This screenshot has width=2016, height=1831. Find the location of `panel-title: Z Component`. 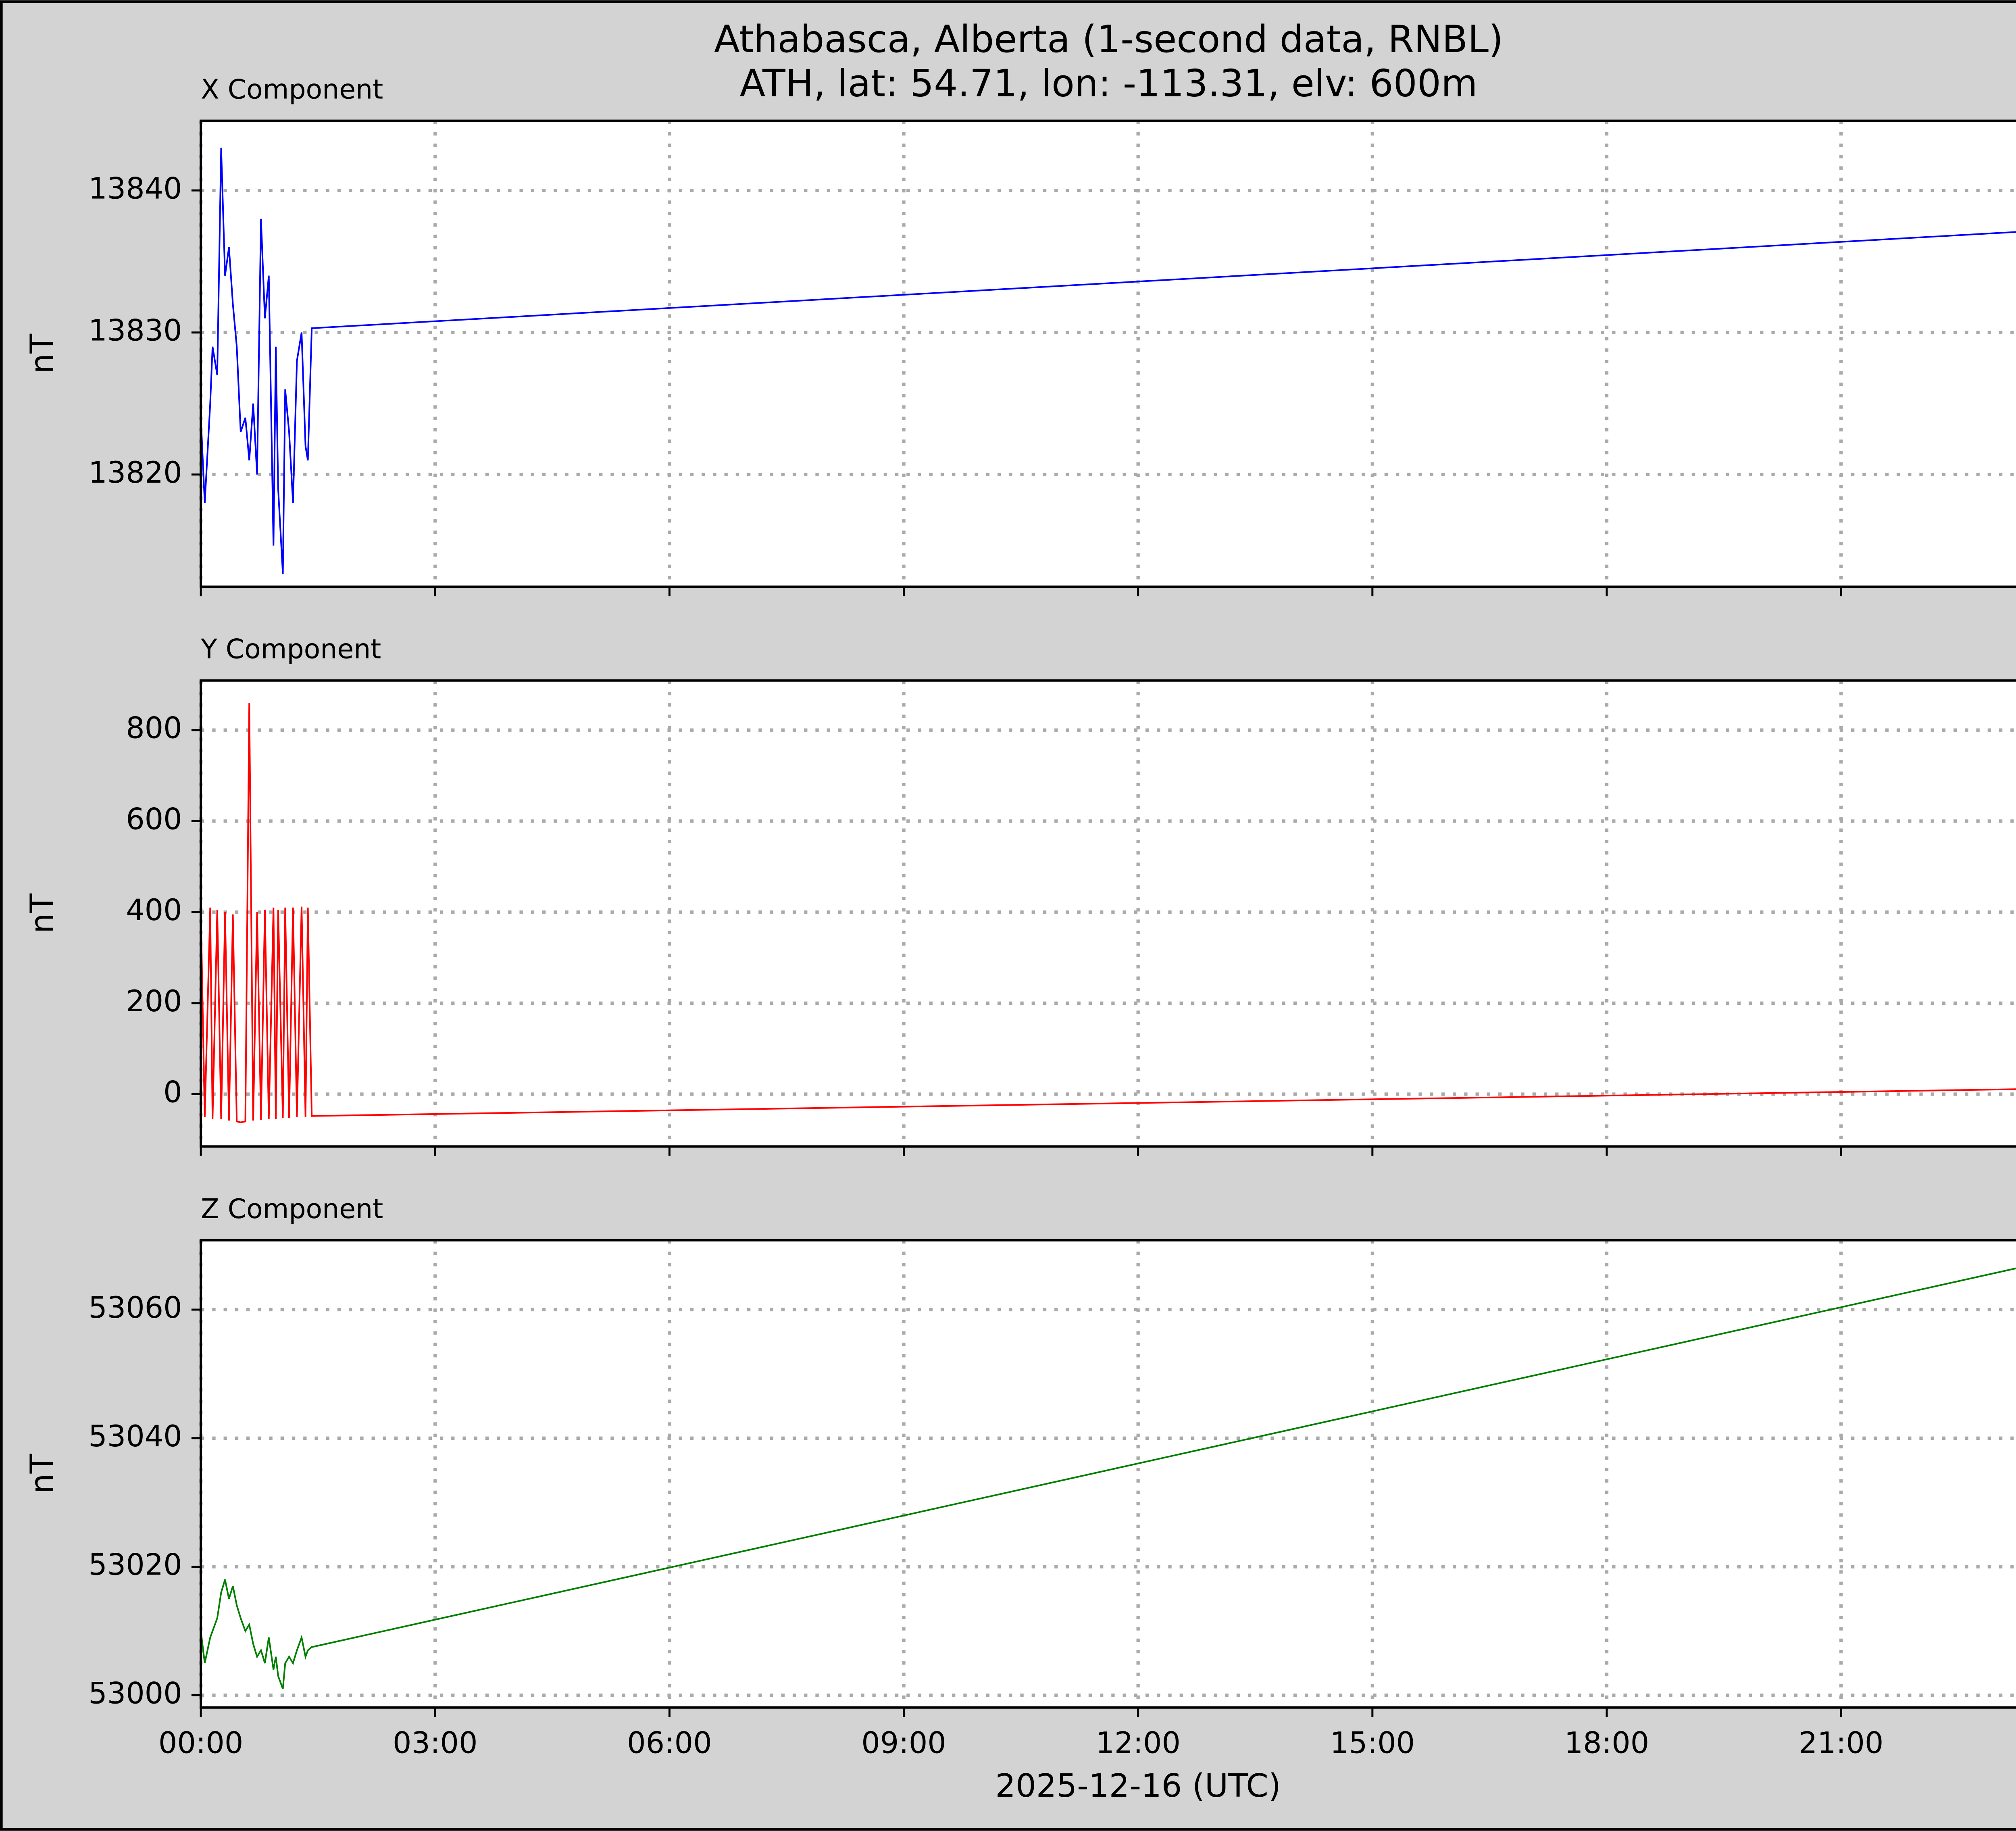

panel-title: Z Component is located at coordinates (292, 1209).